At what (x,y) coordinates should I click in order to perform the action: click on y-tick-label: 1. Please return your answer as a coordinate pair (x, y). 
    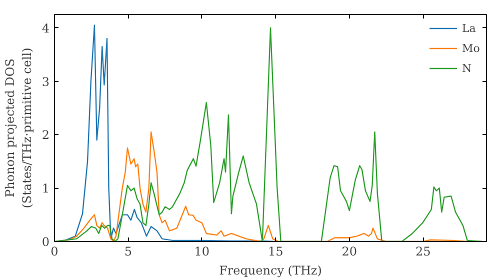
    Looking at the image, I should click on (46, 189).